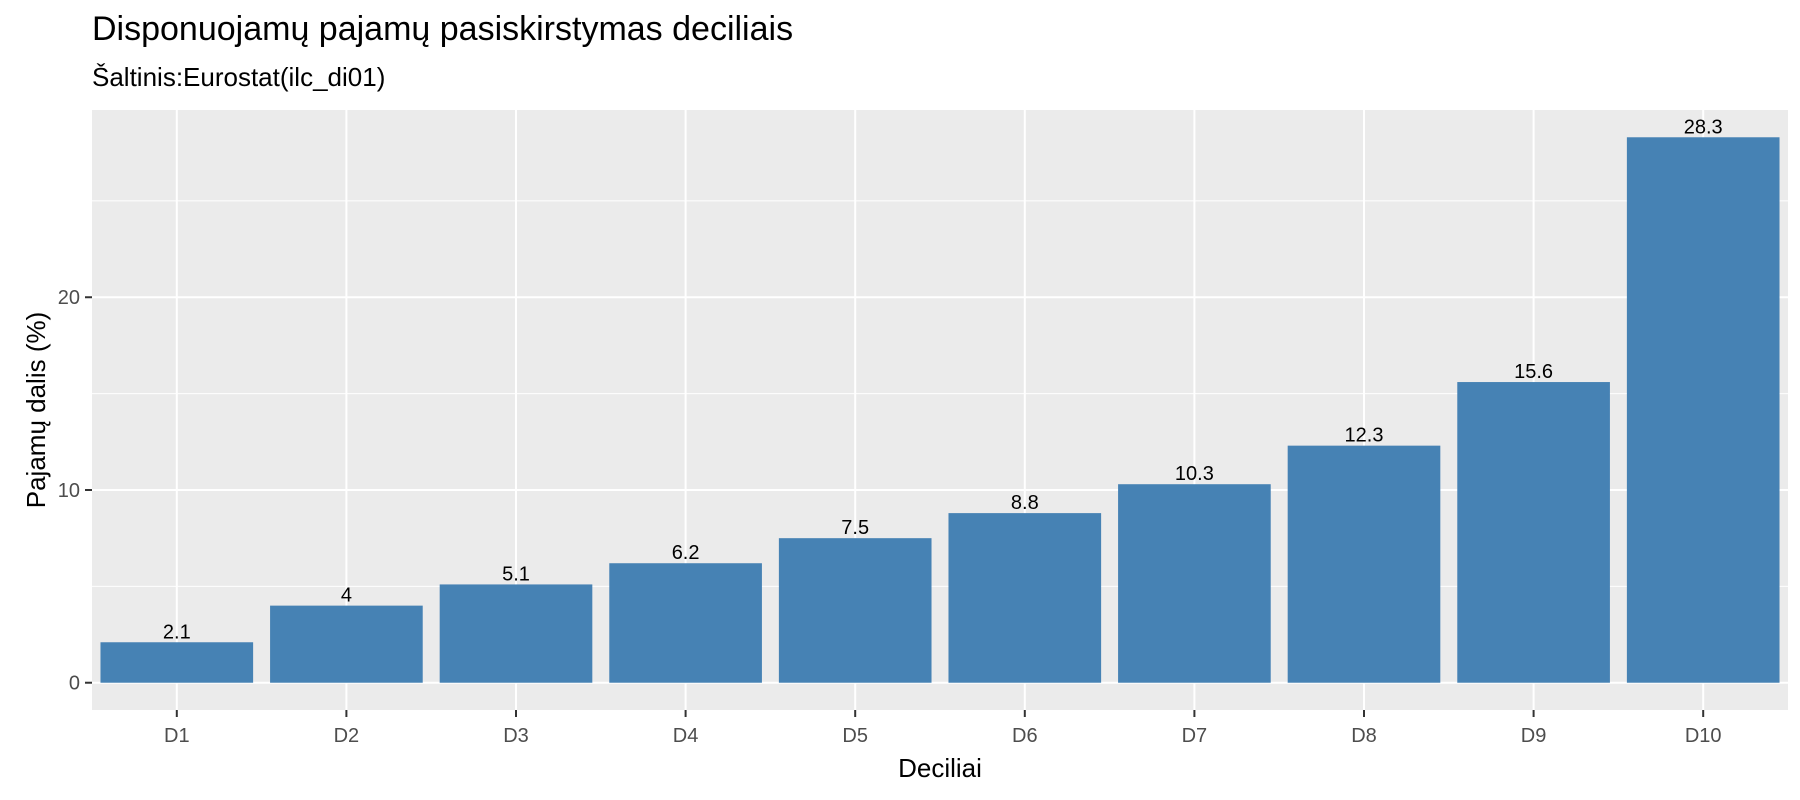 The height and width of the screenshot is (800, 1800). I want to click on data-label: 4, so click(346, 596).